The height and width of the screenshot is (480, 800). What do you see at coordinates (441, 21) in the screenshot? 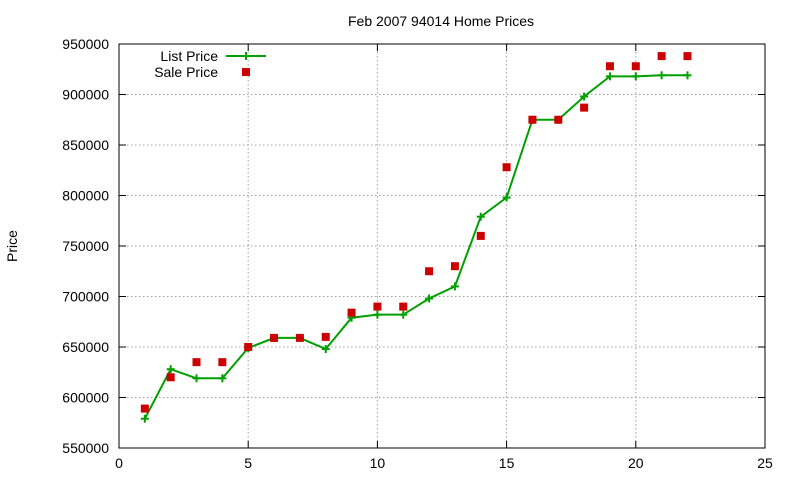
I see `chart-title: Feb 2007 94014 Home Prices` at bounding box center [441, 21].